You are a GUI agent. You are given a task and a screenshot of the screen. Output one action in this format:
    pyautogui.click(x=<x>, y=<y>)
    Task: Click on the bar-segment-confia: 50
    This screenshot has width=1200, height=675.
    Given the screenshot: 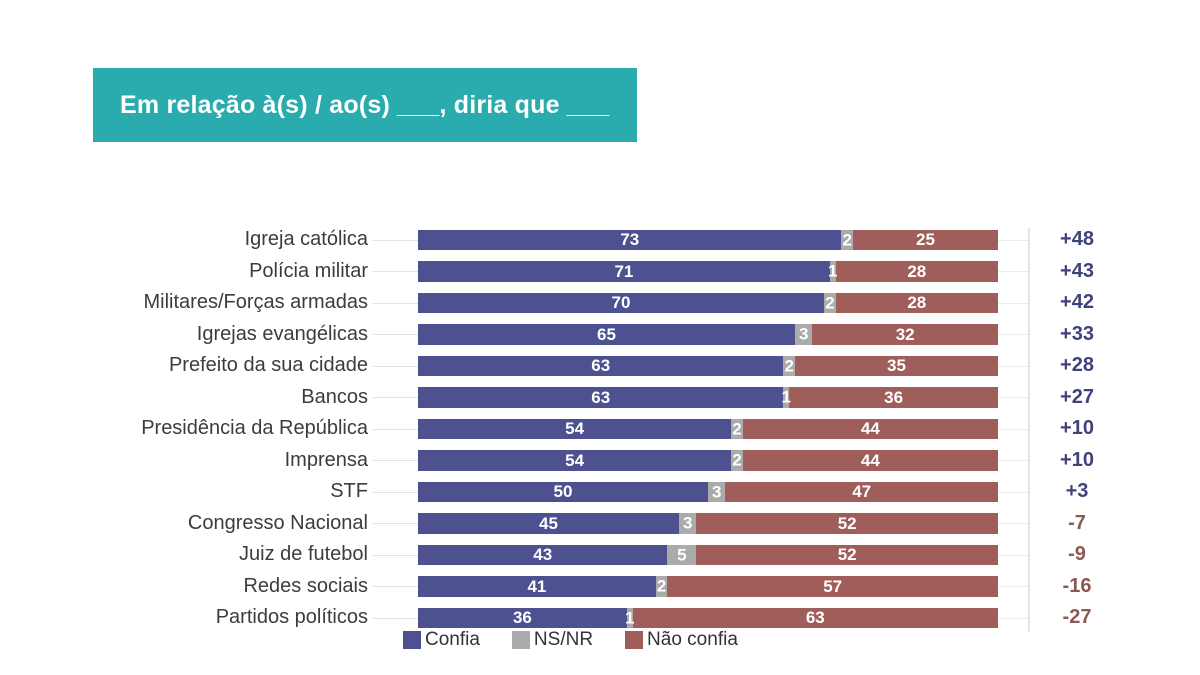 What is the action you would take?
    pyautogui.click(x=563, y=491)
    